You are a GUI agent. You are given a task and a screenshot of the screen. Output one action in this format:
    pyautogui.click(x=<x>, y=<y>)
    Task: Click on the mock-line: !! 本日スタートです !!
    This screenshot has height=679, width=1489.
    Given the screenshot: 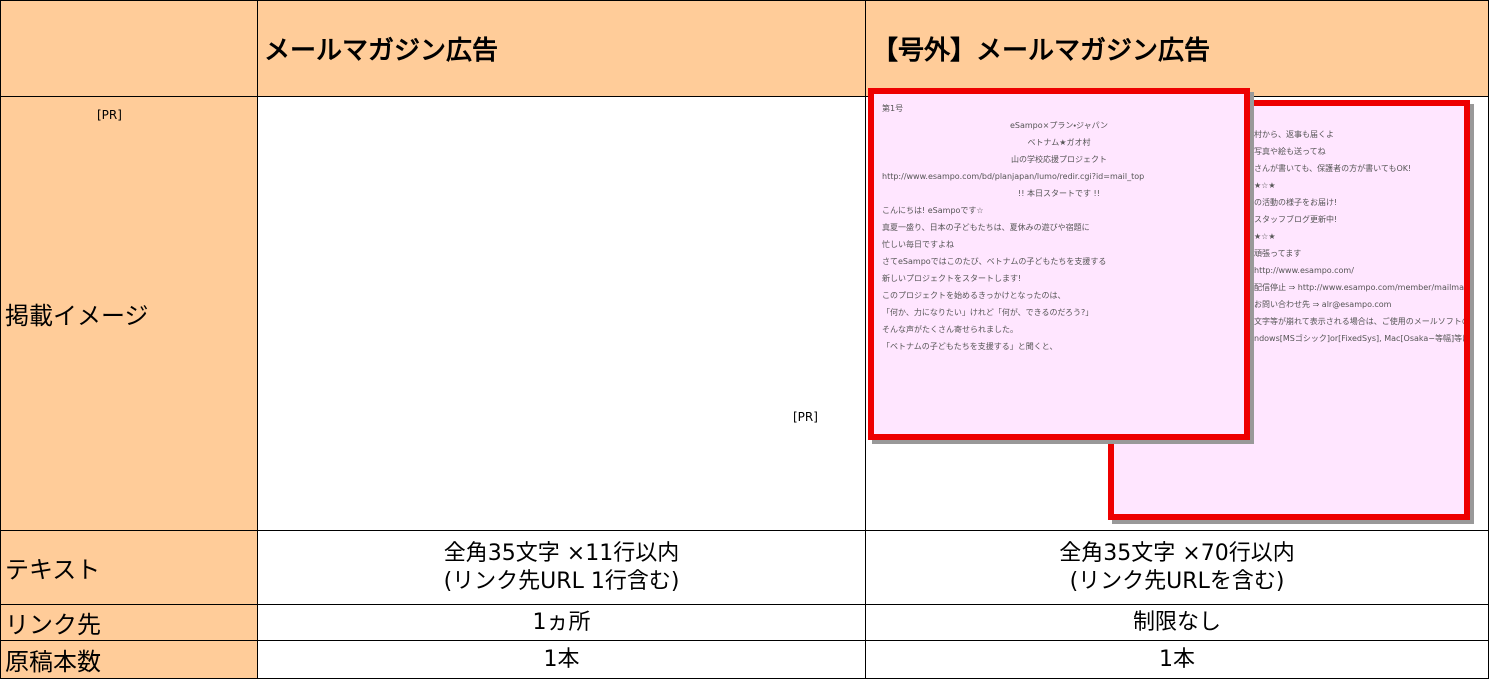 What is the action you would take?
    pyautogui.click(x=1059, y=193)
    